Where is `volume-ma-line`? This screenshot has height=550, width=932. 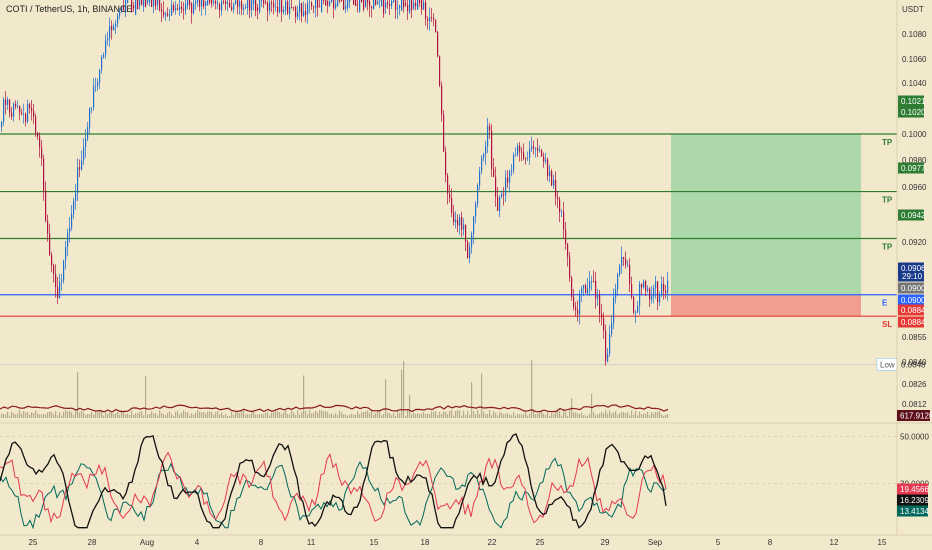
volume-ma-line is located at coordinates (334, 408).